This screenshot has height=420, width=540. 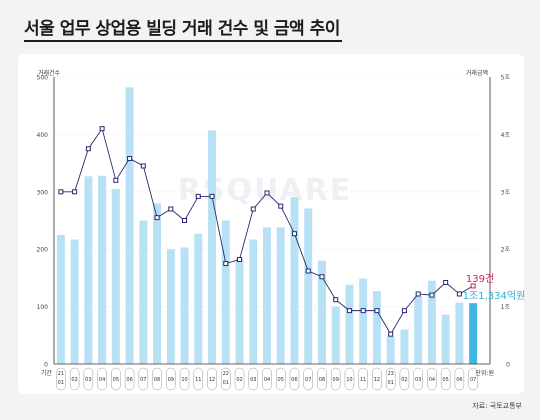 What do you see at coordinates (494, 296) in the screenshot?
I see `last-amount-annotation: 1조1,334억원` at bounding box center [494, 296].